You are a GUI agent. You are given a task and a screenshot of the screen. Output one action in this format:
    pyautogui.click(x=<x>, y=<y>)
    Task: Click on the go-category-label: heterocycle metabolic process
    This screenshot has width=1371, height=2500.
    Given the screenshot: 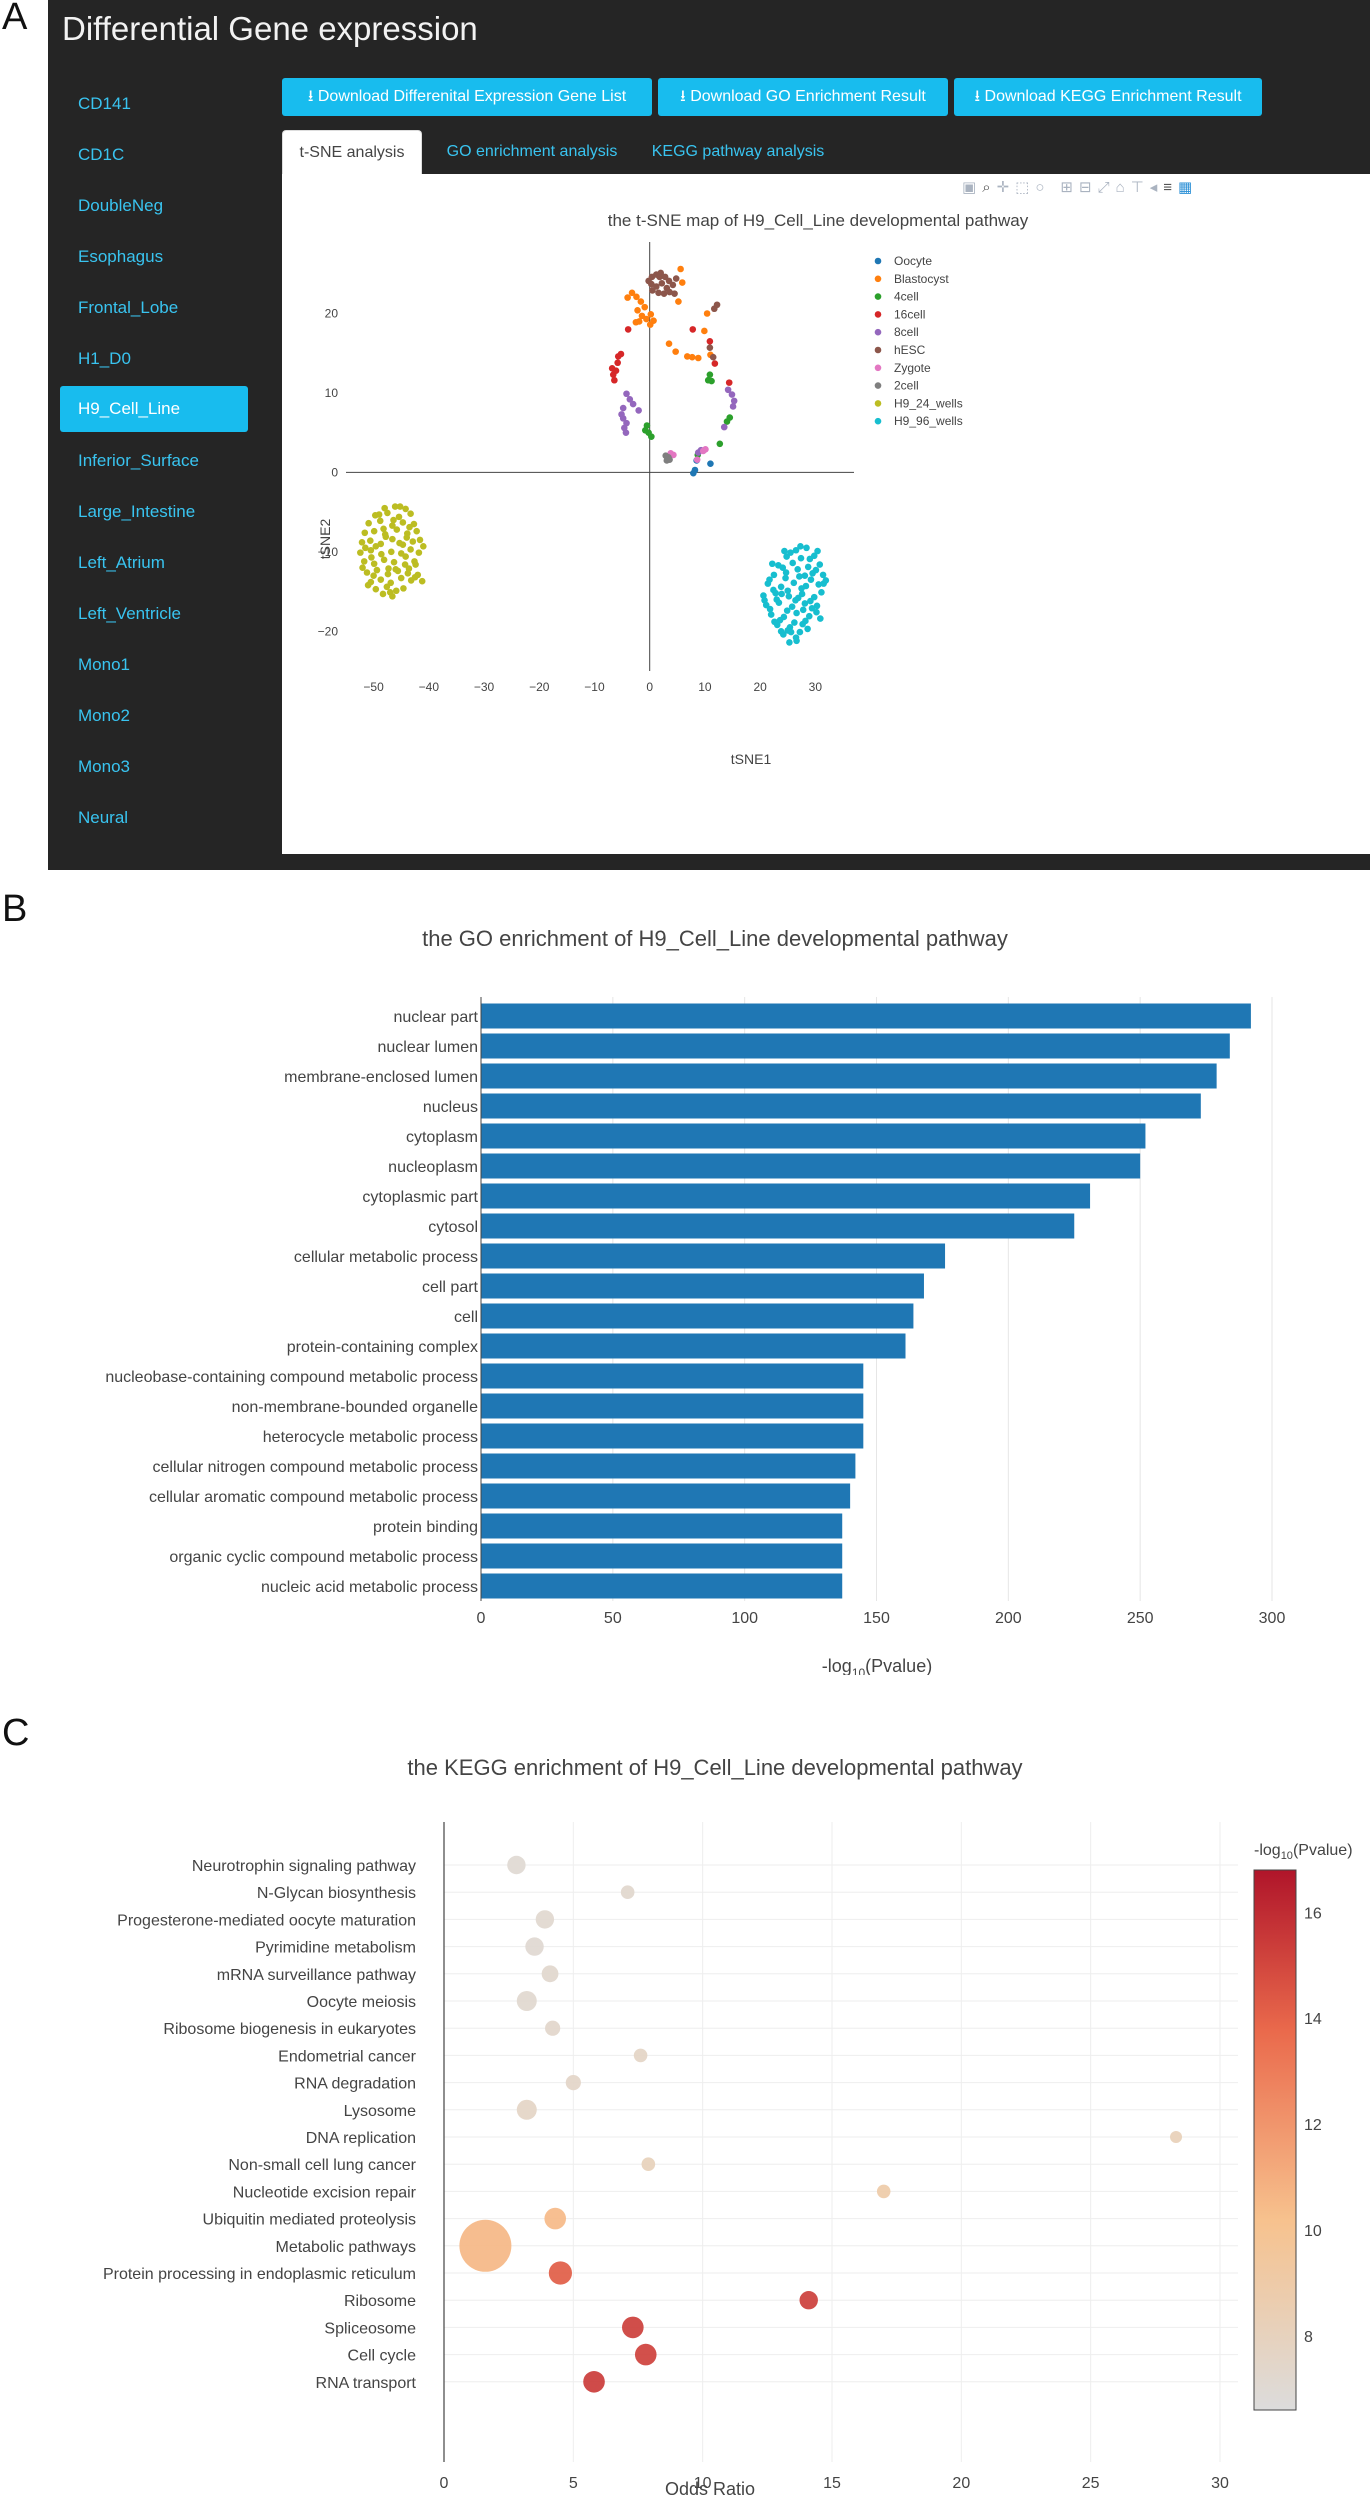 What is the action you would take?
    pyautogui.click(x=370, y=1437)
    